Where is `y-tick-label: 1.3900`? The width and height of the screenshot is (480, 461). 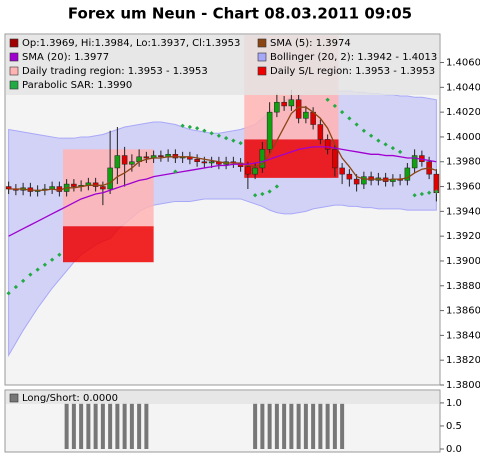
y-tick-label: 1.3900 is located at coordinates (463, 261).